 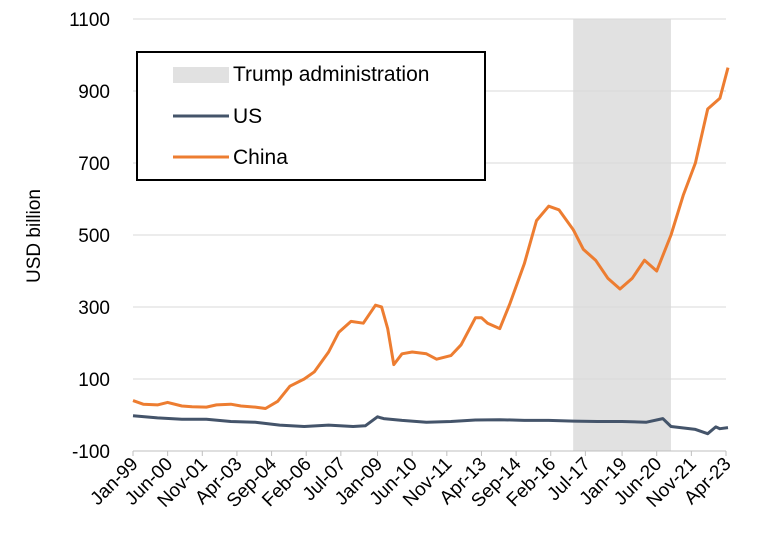 I want to click on y-tick-label: 500, so click(x=94, y=236).